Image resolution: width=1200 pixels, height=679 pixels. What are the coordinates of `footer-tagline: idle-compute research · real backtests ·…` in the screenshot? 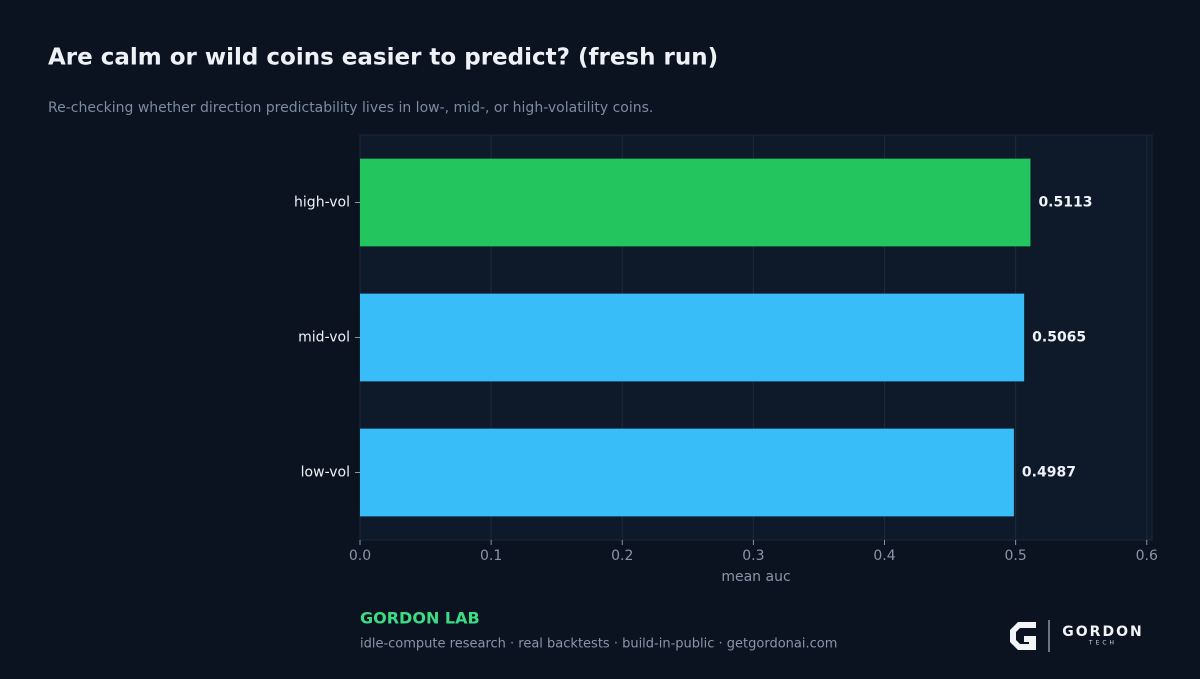 It's located at (598, 644).